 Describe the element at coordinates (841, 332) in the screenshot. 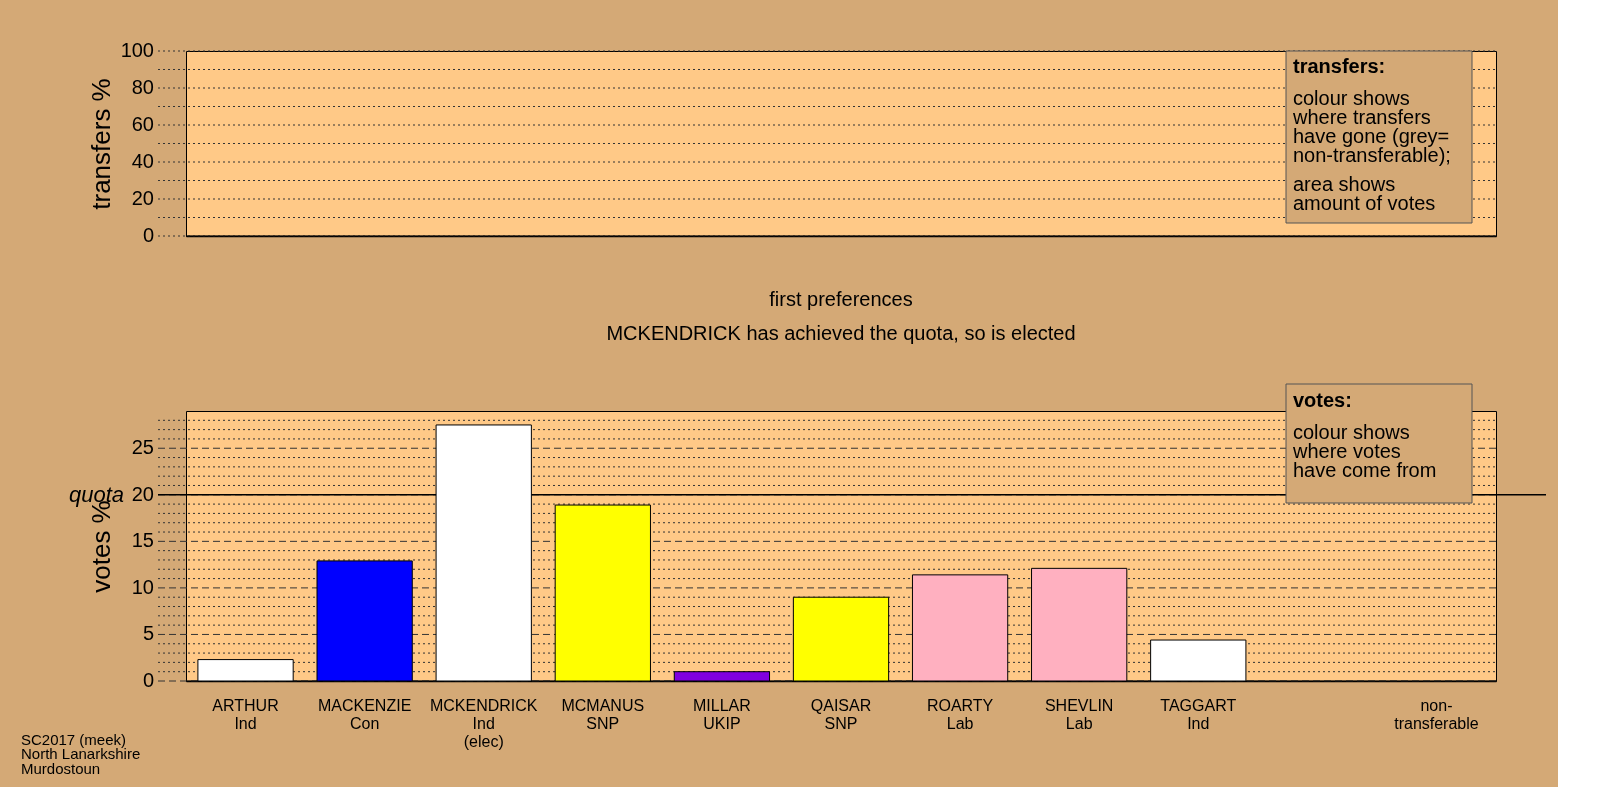

I see `chart-subtitle: MCKENDRICK has achieved the quota, so is elected` at that location.